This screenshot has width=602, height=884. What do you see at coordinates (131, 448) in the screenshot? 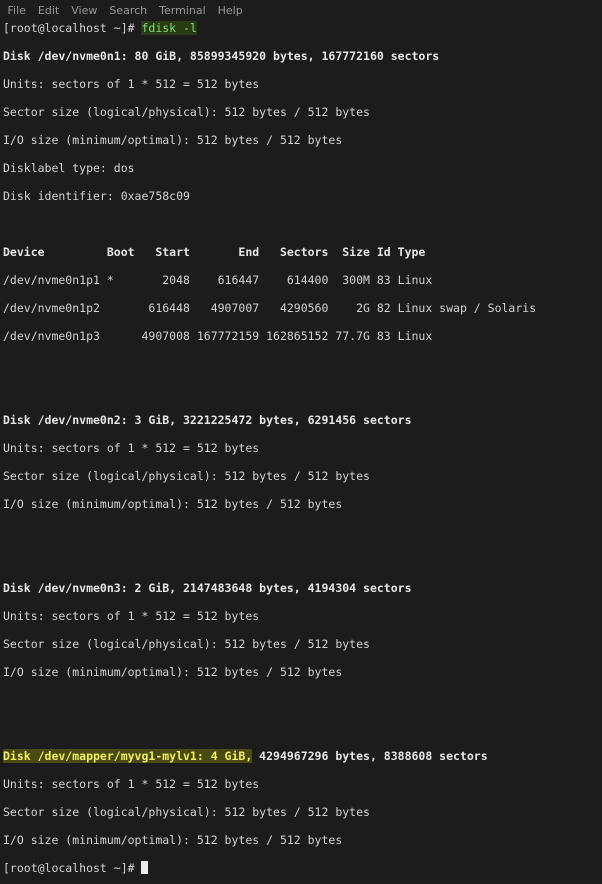
I see `disk2-units: Units: sectors of 1 * 512 = 512 bytes` at bounding box center [131, 448].